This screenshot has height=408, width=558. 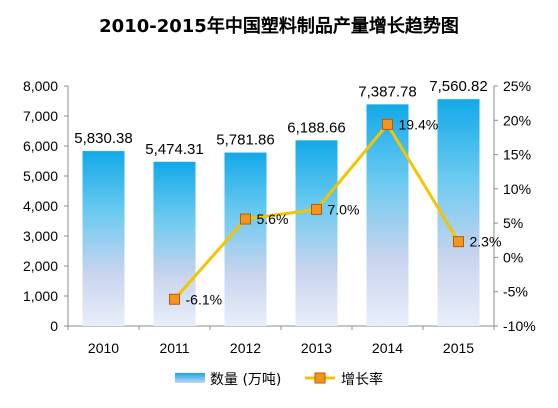 What do you see at coordinates (40, 146) in the screenshot?
I see `left-tick-label: 6,000` at bounding box center [40, 146].